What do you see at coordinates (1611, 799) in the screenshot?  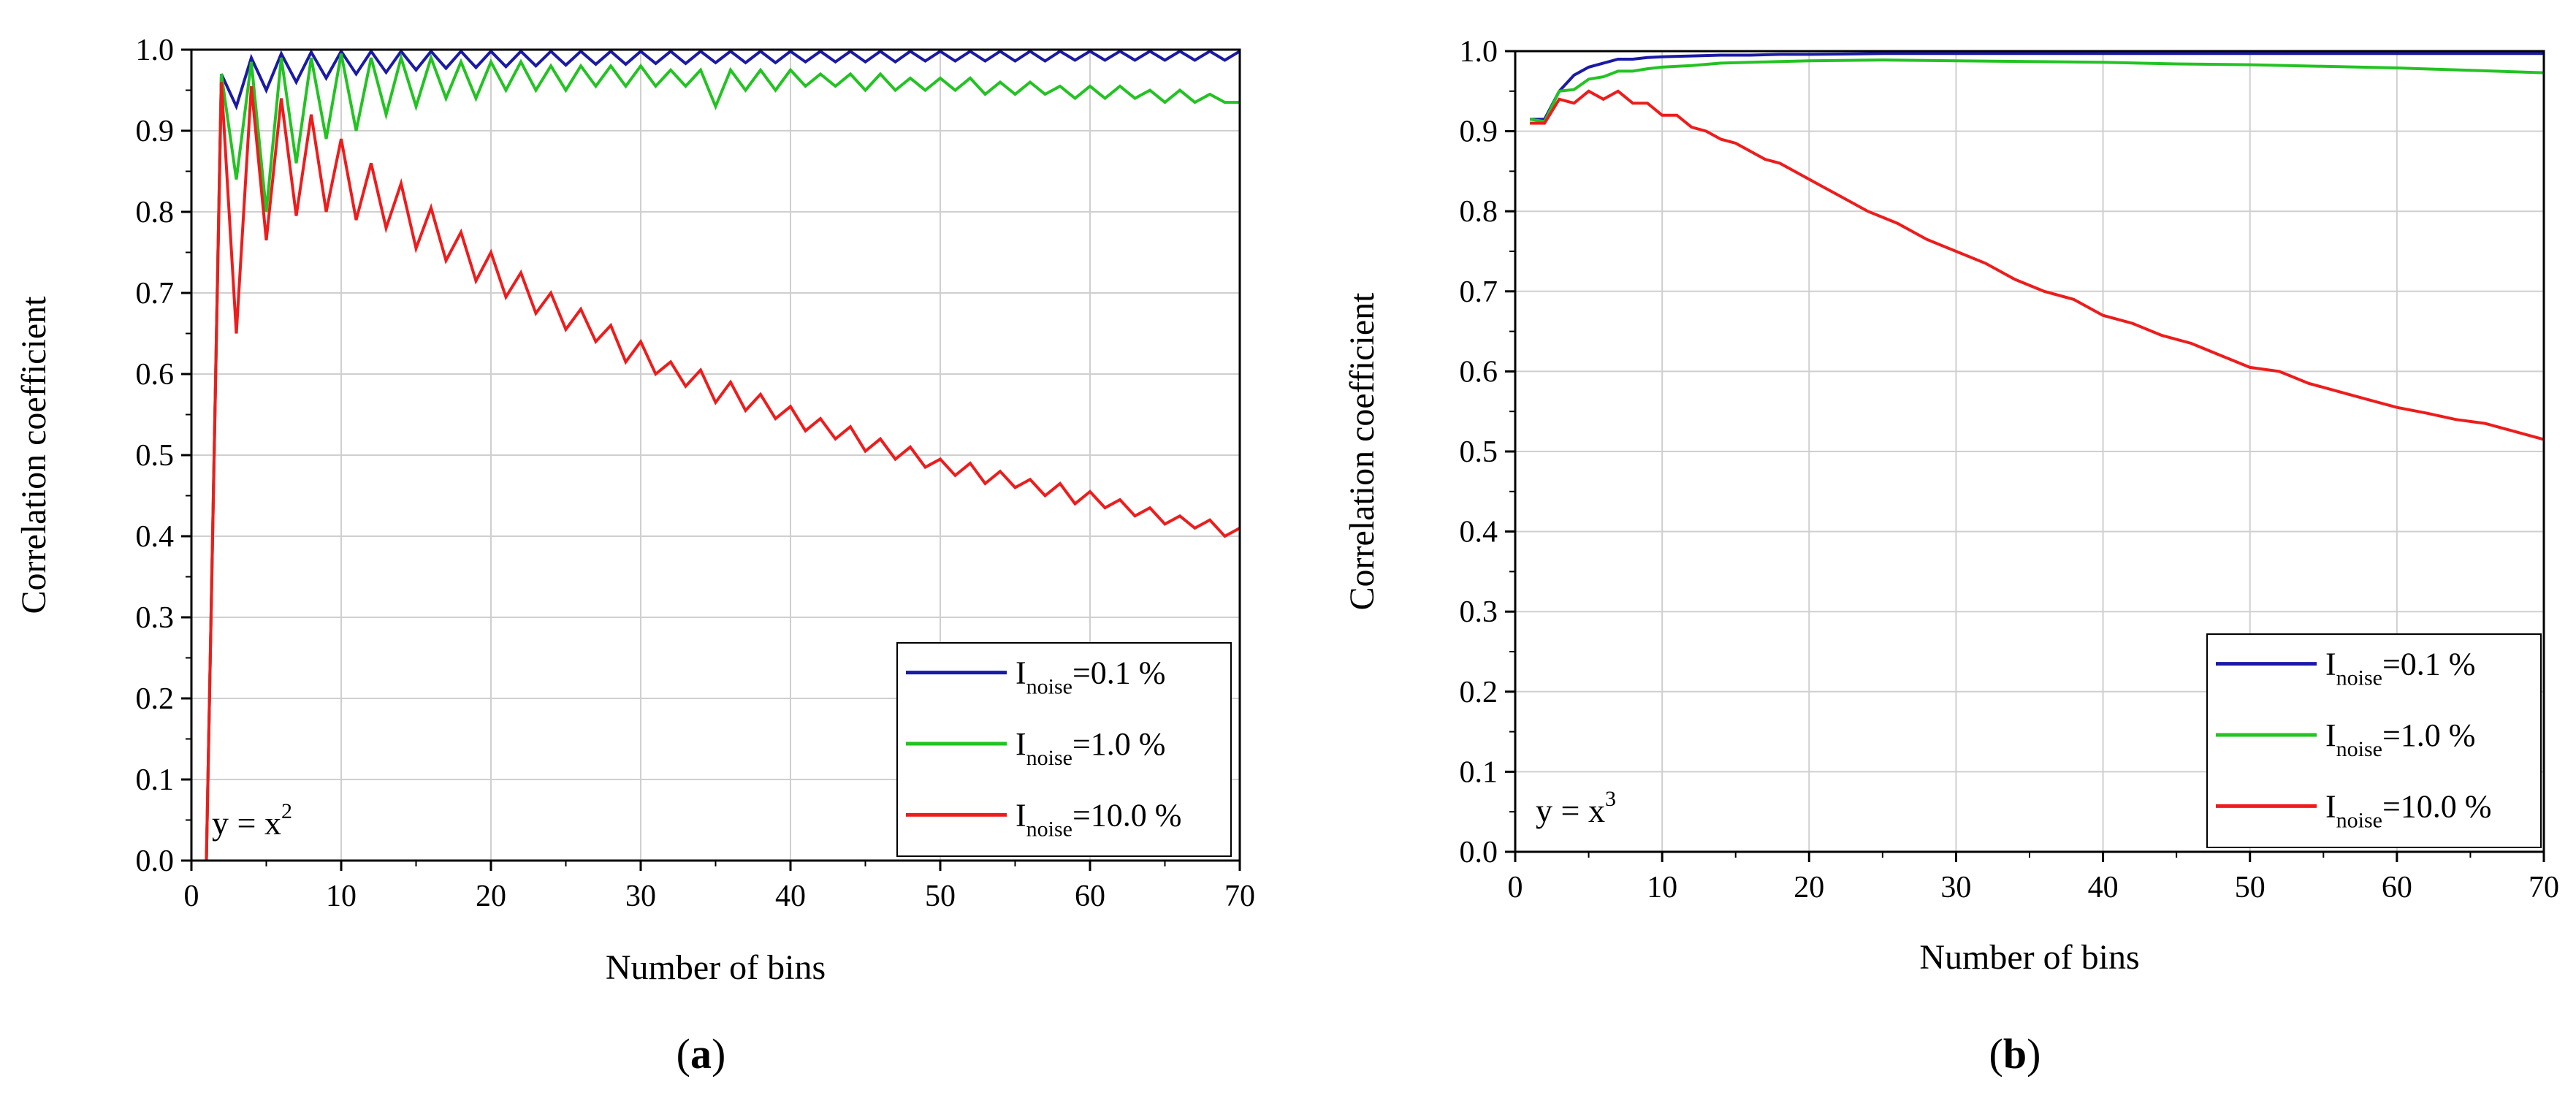 I see `equation-exponent: 3` at bounding box center [1611, 799].